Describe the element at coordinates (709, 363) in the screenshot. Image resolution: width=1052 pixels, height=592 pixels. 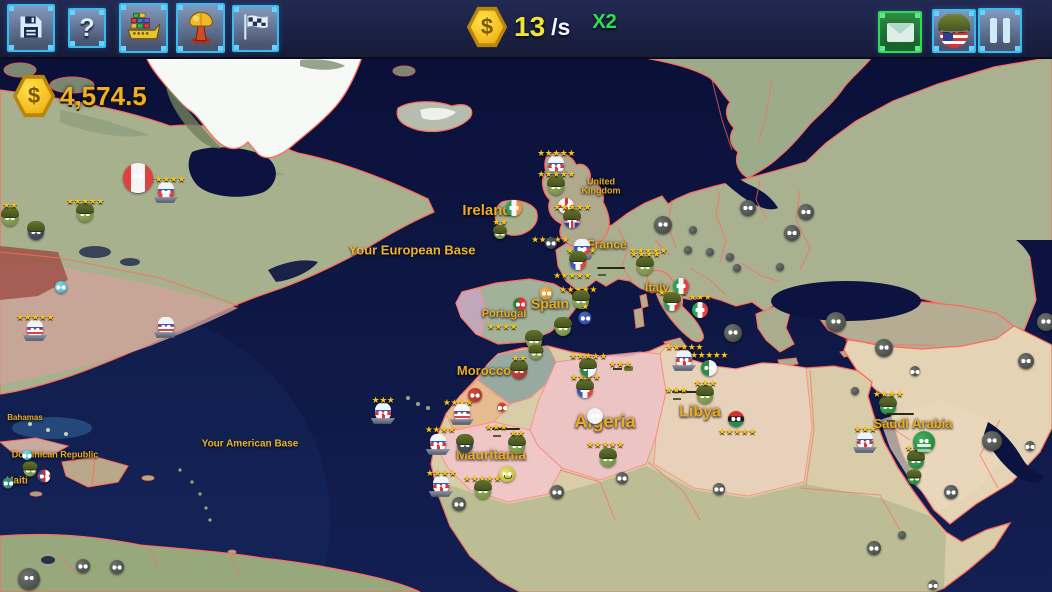
I see `unit-dz-ball: ★★★★★` at that location.